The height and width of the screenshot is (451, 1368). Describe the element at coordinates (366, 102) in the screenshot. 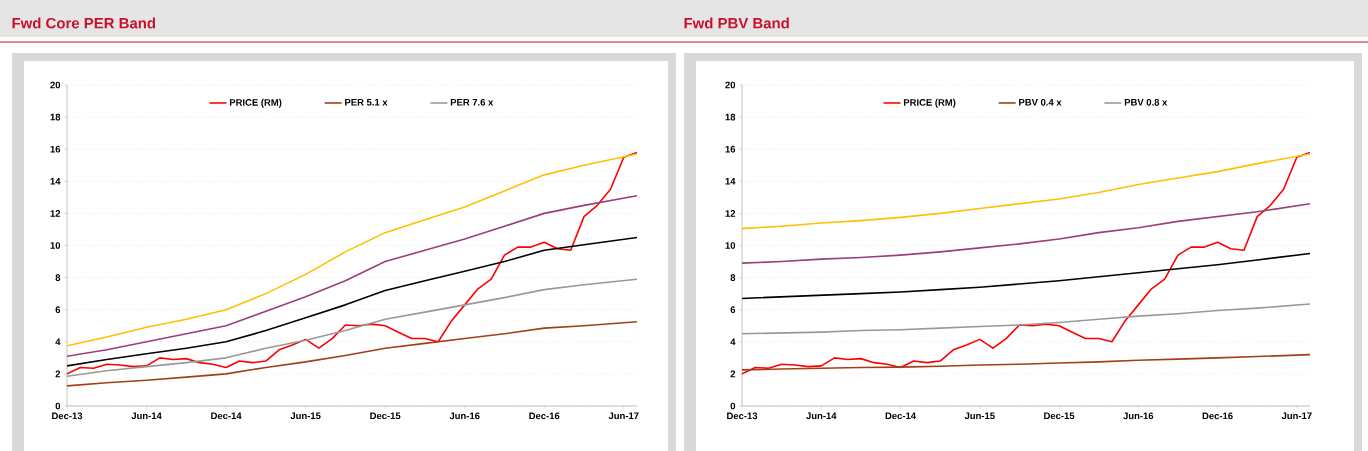

I see `legend-label: PER 5.1 x` at that location.